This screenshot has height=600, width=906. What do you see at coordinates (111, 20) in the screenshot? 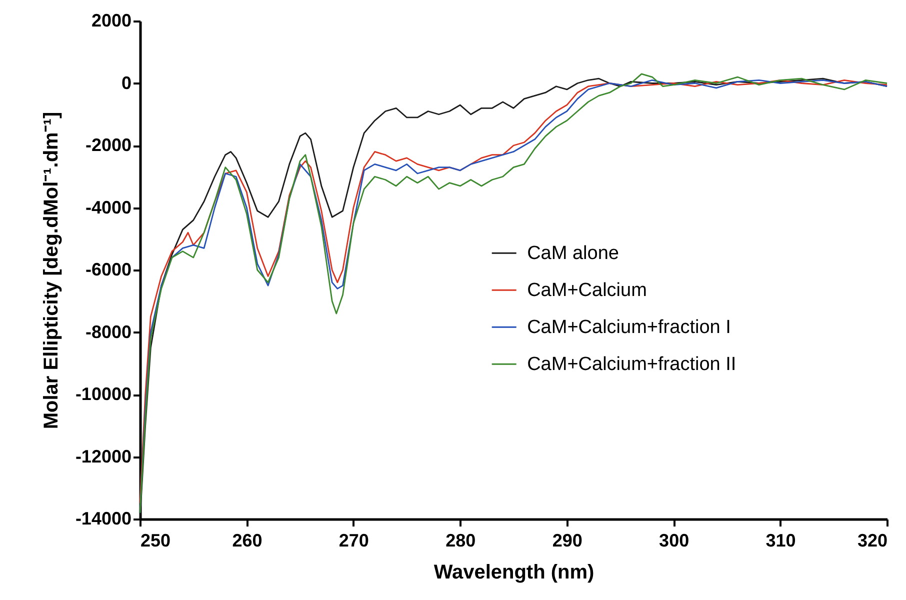
I see `y-tick-label: 2000` at bounding box center [111, 20].